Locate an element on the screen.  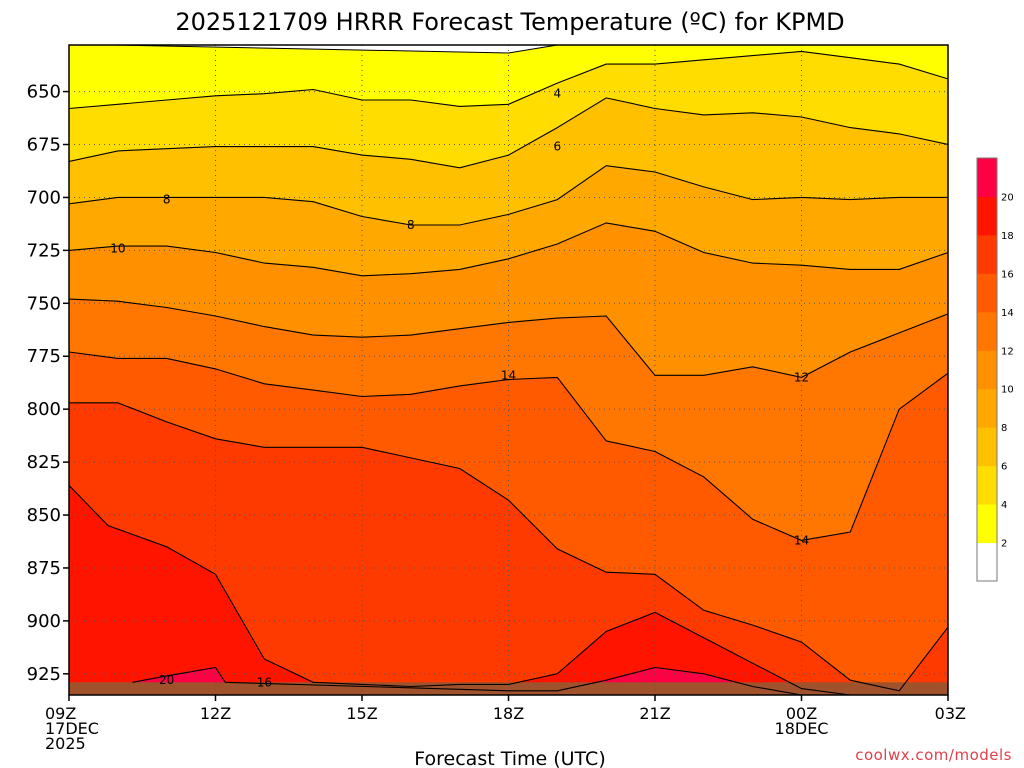
x-tick-label: 18DEC is located at coordinates (802, 728).